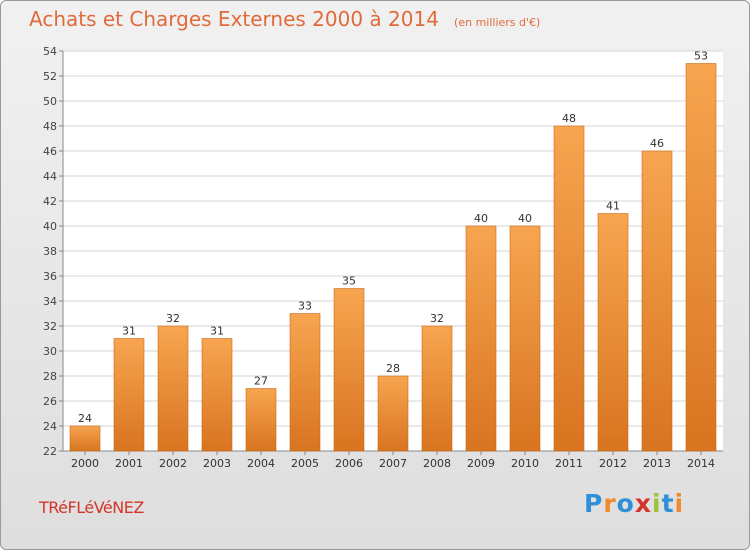  Describe the element at coordinates (173, 463) in the screenshot. I see `x-tick-label: 2002` at that location.